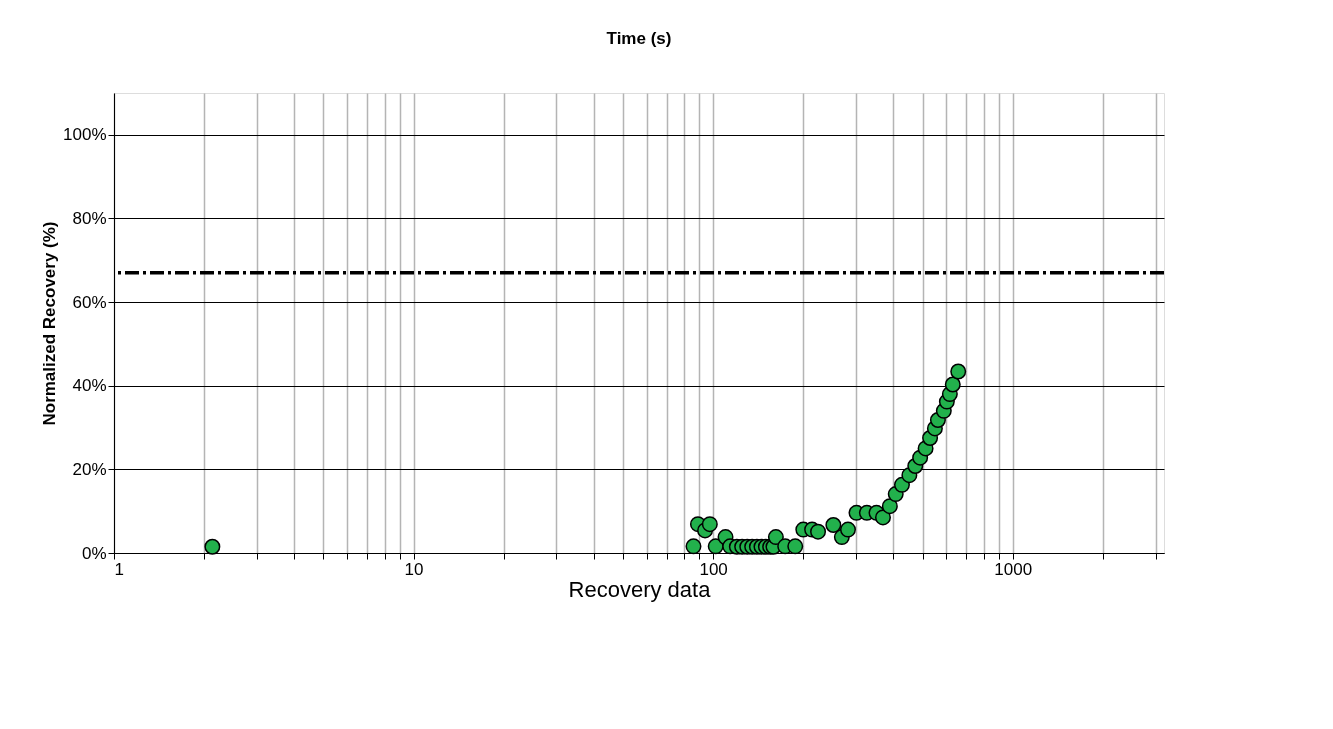  Describe the element at coordinates (89, 218) in the screenshot. I see `y-tick-label: 80%` at that location.